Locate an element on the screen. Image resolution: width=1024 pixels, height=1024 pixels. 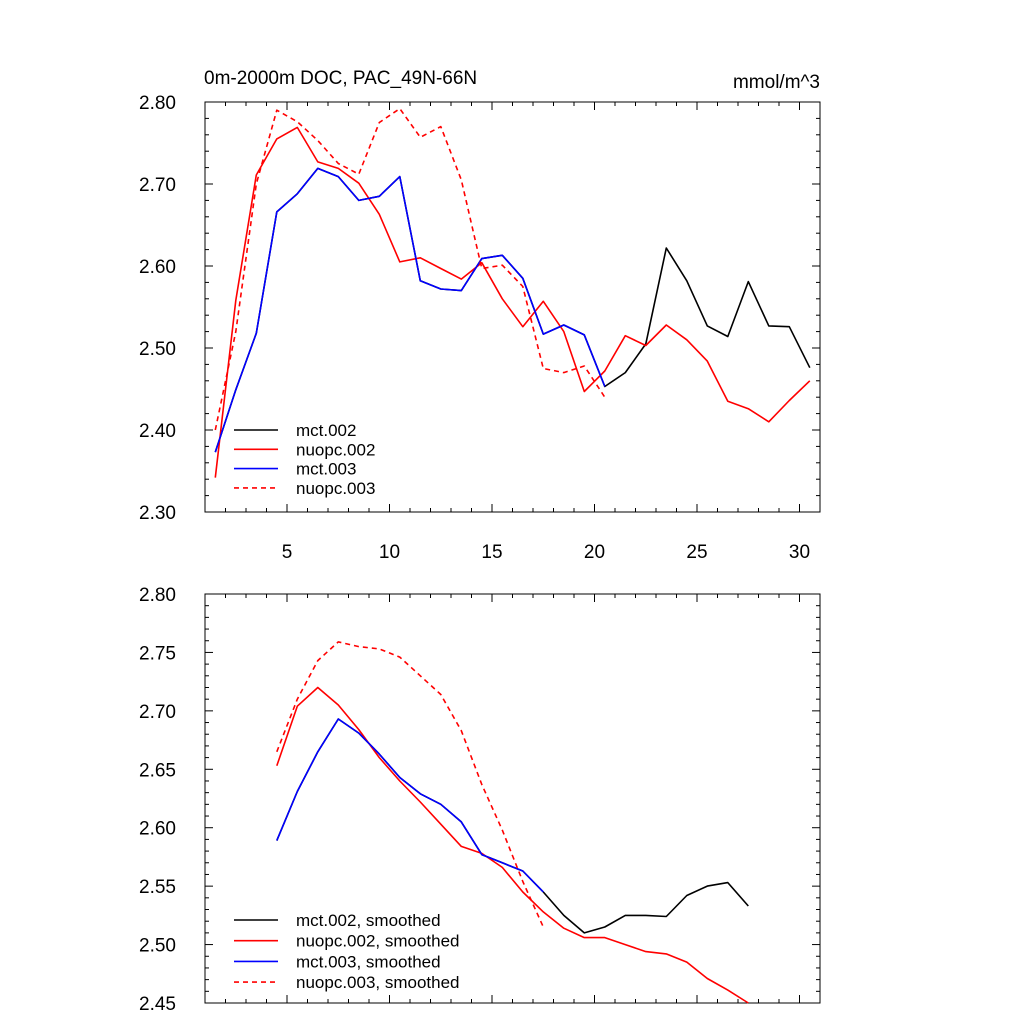
x-tick-label: 5 is located at coordinates (287, 552).